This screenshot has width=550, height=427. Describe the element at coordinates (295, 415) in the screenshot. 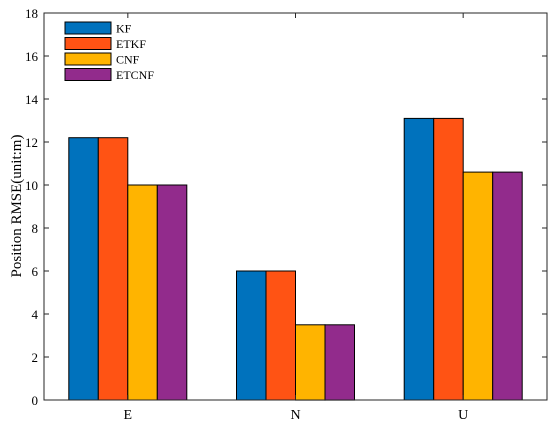

I see `x-tick-label: N` at that location.